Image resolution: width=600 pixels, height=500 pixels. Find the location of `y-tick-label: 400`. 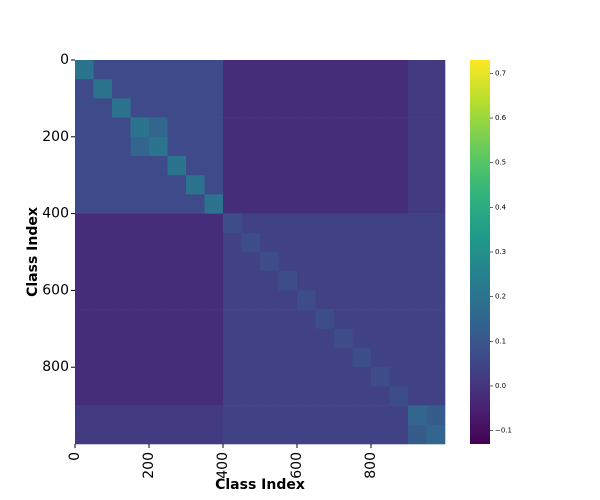

y-tick-label: 400 is located at coordinates (55, 214).